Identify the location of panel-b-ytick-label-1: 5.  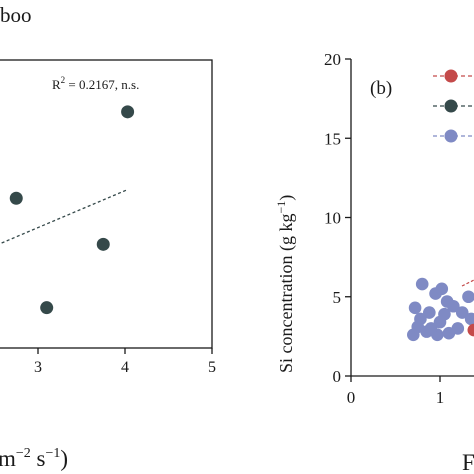
(337, 297).